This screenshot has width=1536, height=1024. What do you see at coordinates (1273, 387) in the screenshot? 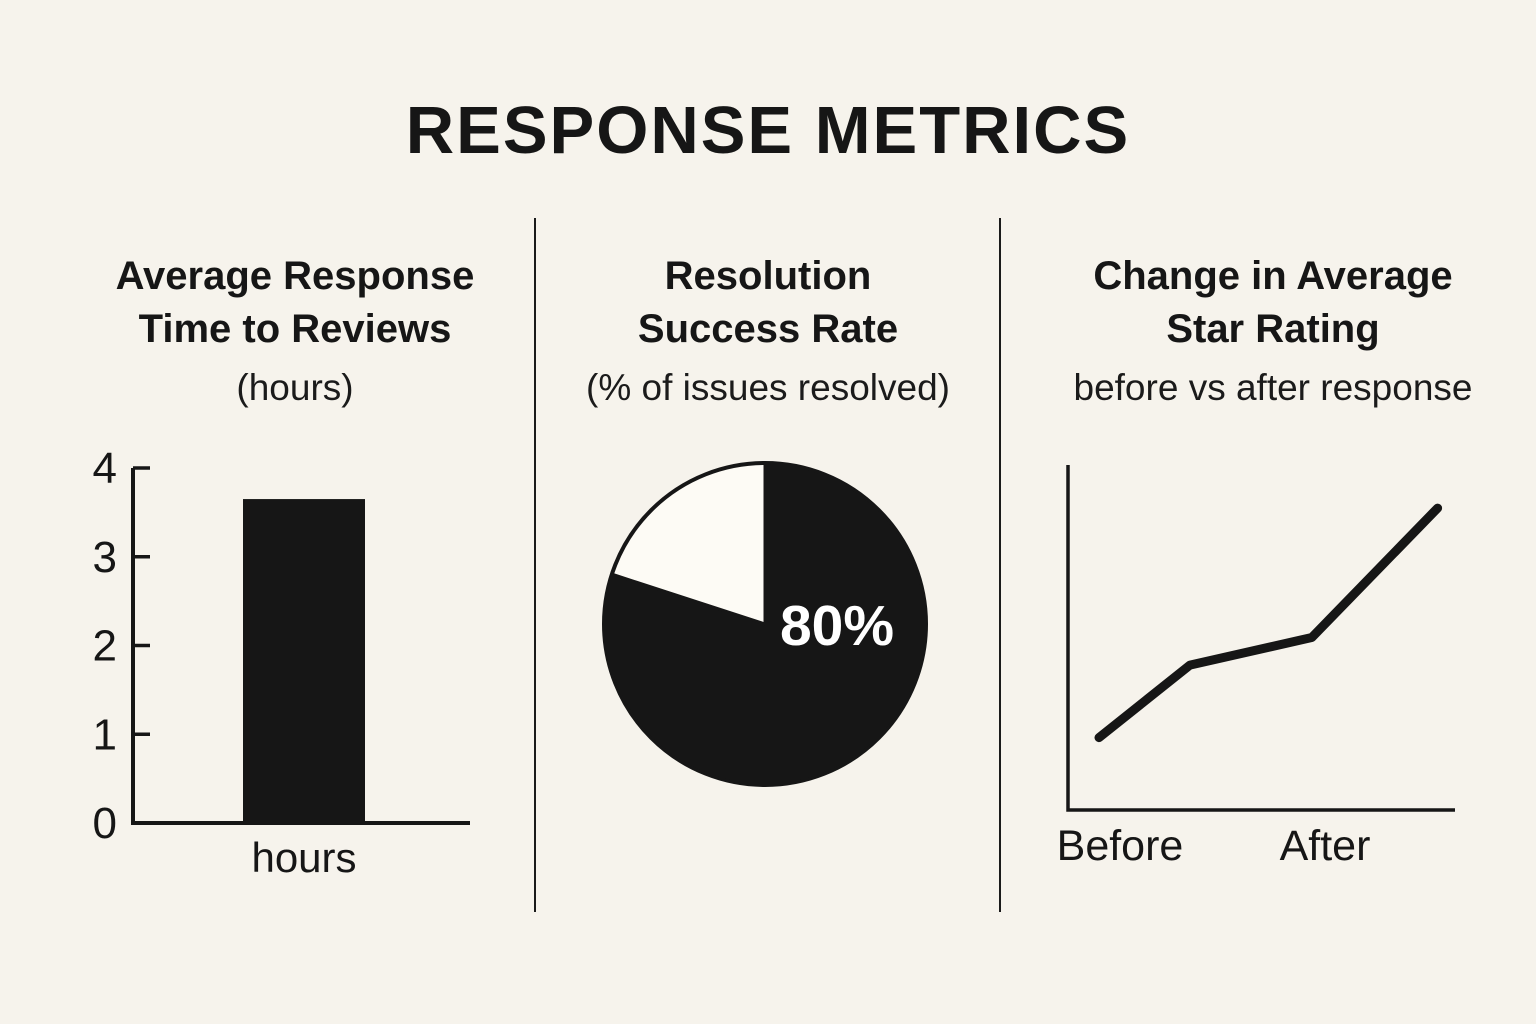
I see `panel-subtitle: before vs after response` at bounding box center [1273, 387].